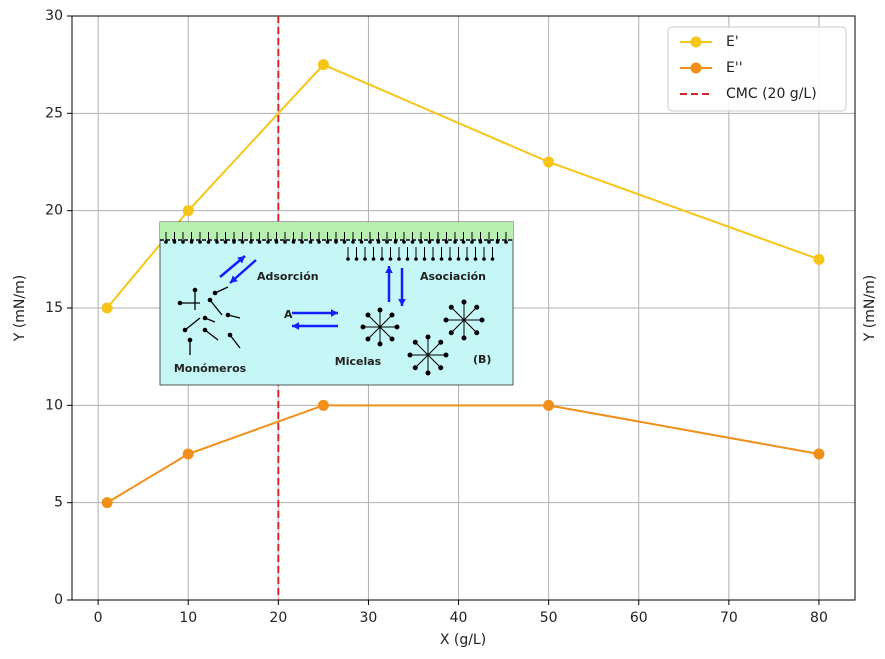  Describe the element at coordinates (729, 618) in the screenshot. I see `x-tick-label: 70` at that location.